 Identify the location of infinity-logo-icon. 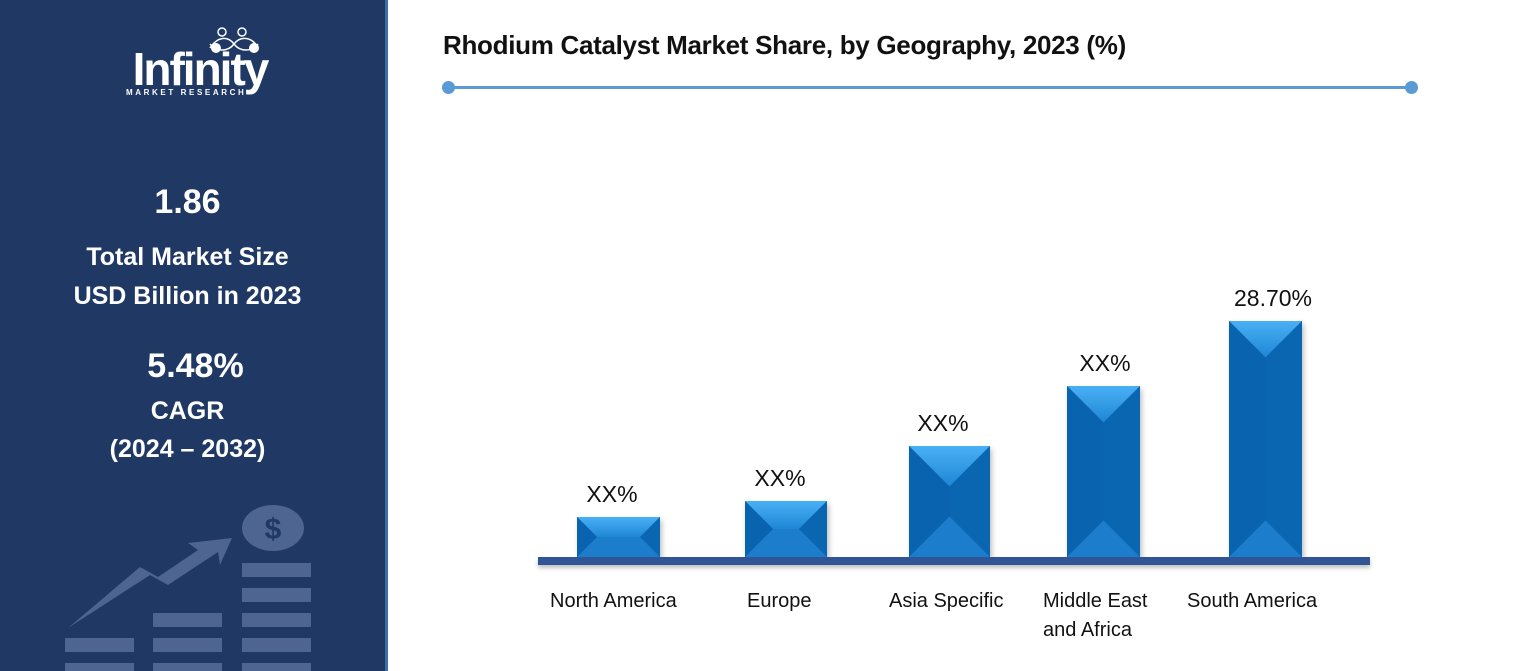
(234, 40).